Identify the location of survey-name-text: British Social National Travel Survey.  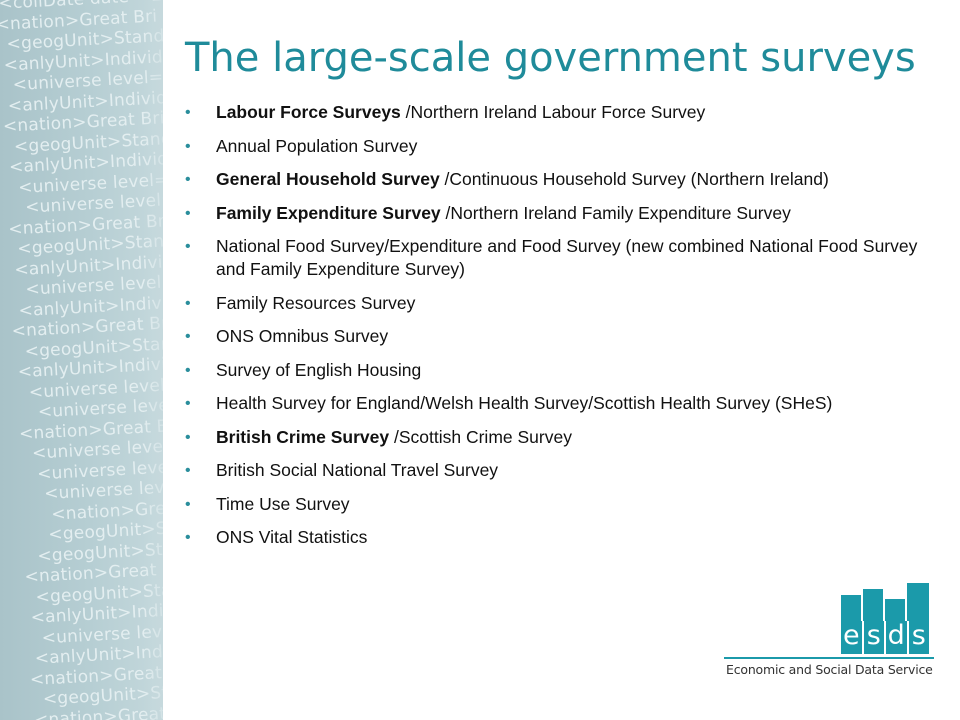
(357, 470).